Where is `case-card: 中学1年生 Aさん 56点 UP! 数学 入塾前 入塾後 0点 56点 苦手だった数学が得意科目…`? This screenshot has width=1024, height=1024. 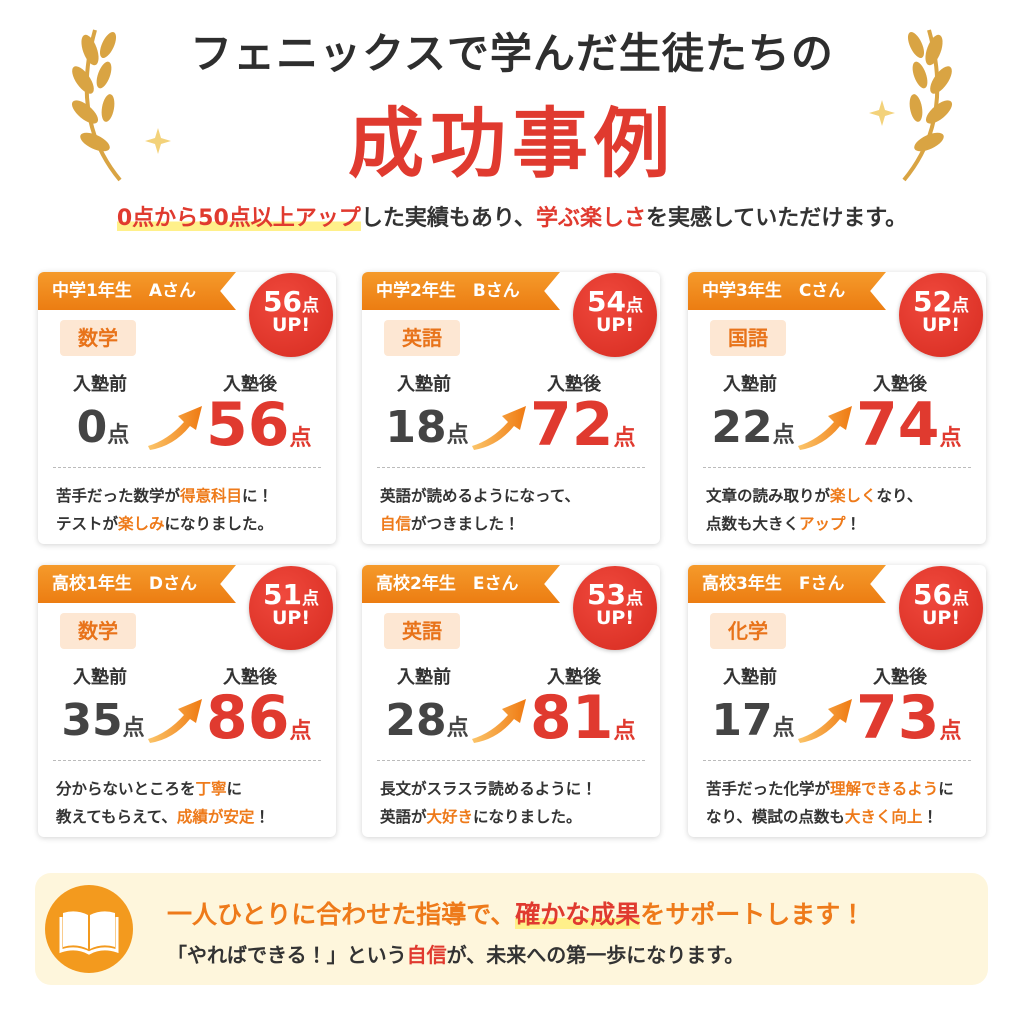 case-card: 中学1年生 Aさん 56点 UP! 数学 入塾前 入塾後 0点 56点 苦手だった数学が得意科目… is located at coordinates (187, 408).